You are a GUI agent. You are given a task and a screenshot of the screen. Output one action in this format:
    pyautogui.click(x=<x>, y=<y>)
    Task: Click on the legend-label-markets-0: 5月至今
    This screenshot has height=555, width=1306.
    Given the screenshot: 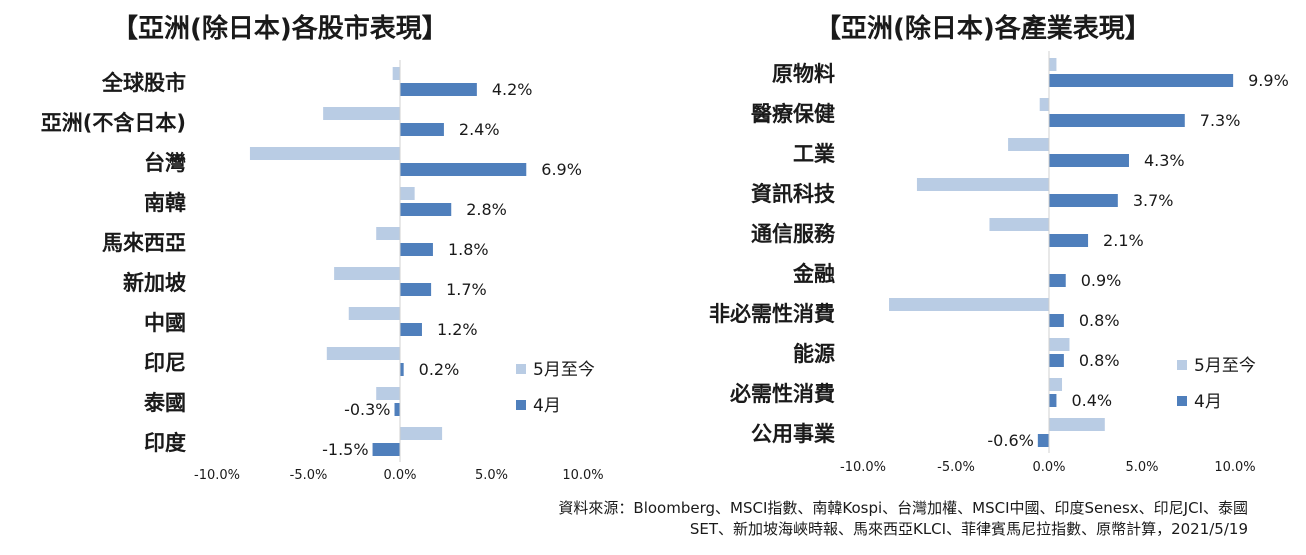 What is the action you would take?
    pyautogui.click(x=564, y=370)
    